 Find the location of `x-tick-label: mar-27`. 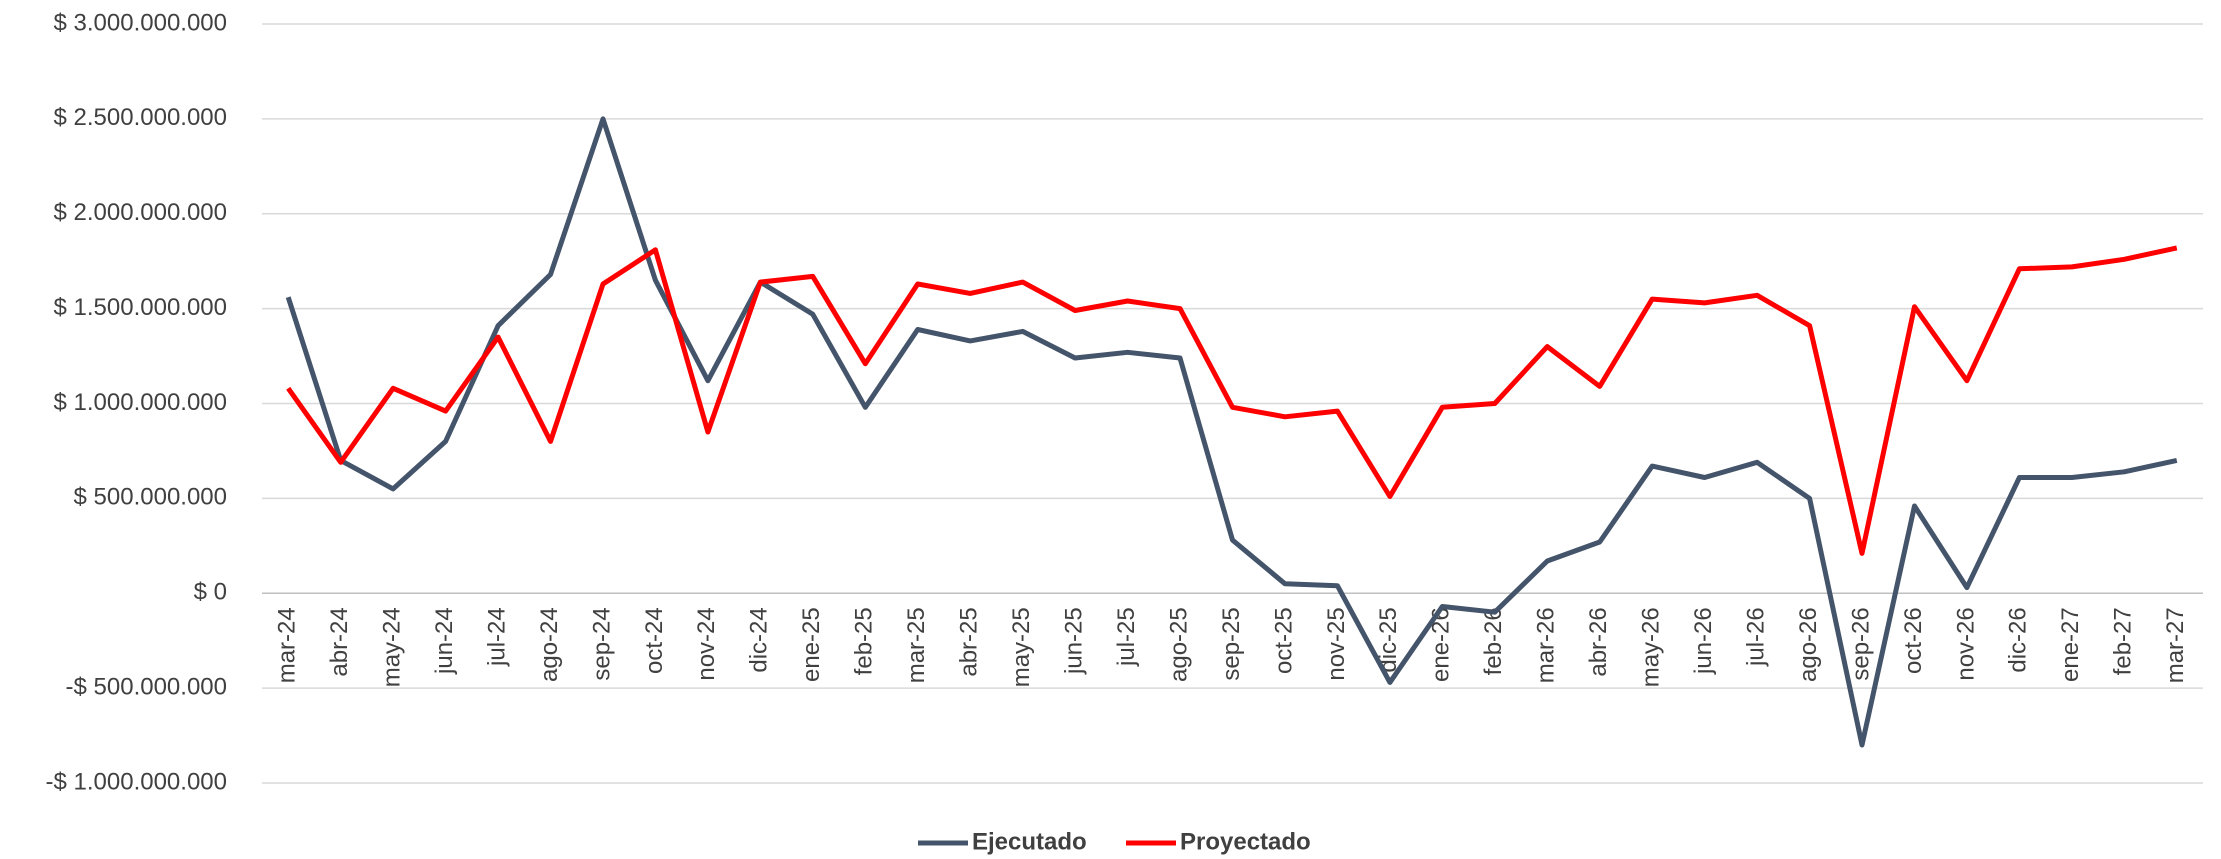

x-tick-label: mar-27 is located at coordinates (2175, 645).